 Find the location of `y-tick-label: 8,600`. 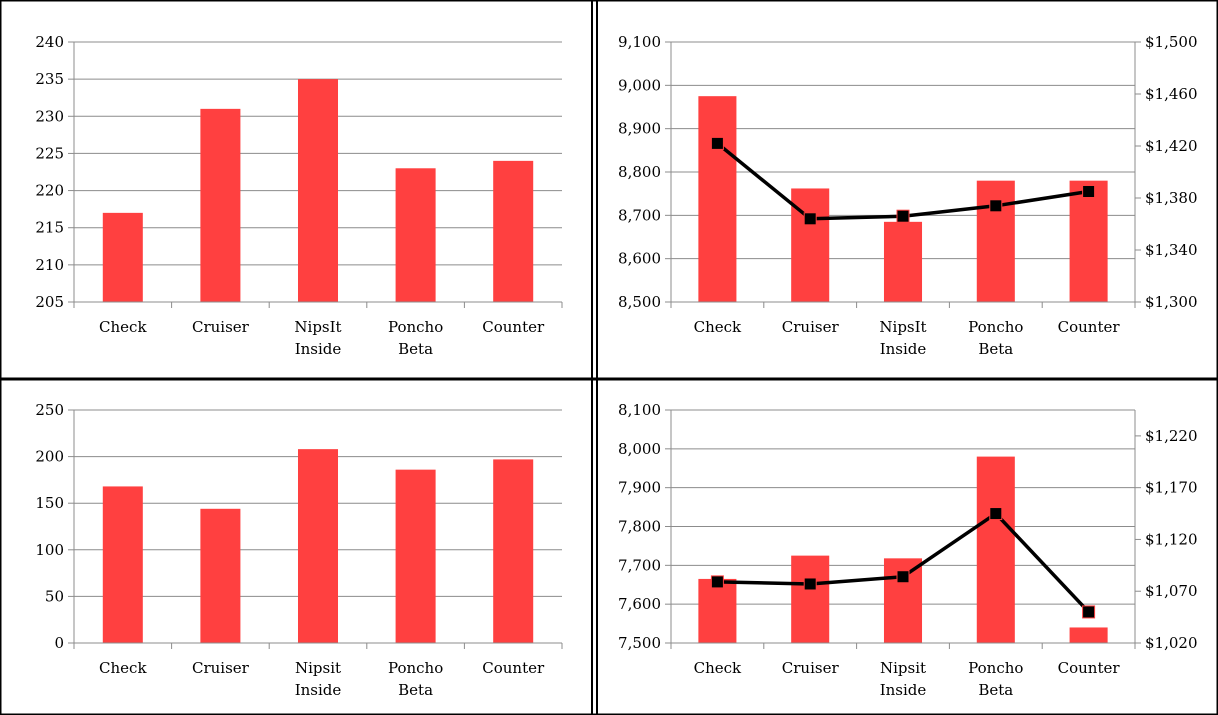

y-tick-label: 8,600 is located at coordinates (639, 259).